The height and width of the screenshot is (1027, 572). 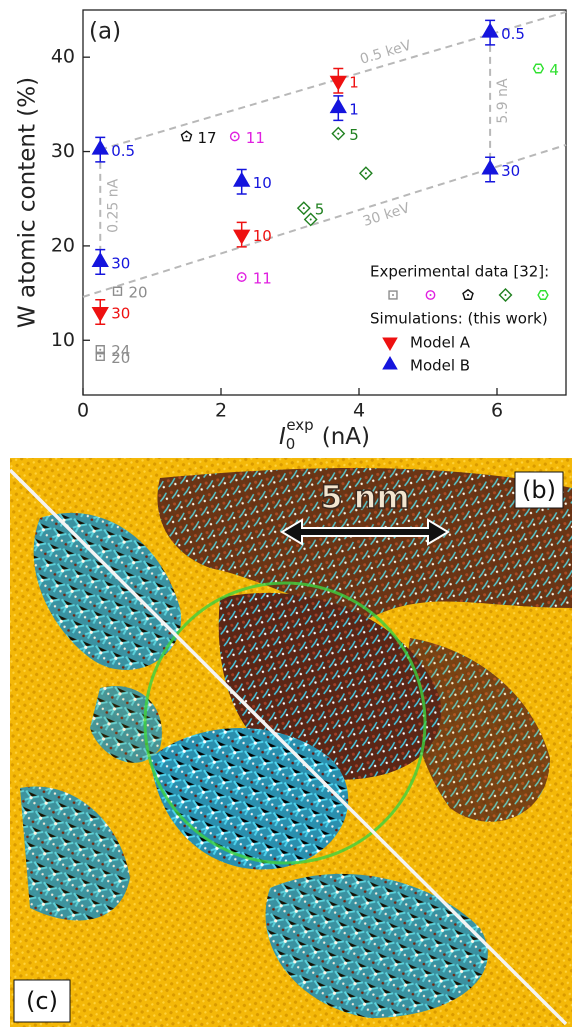 What do you see at coordinates (221, 411) in the screenshot?
I see `x-tick-label: 2` at bounding box center [221, 411].